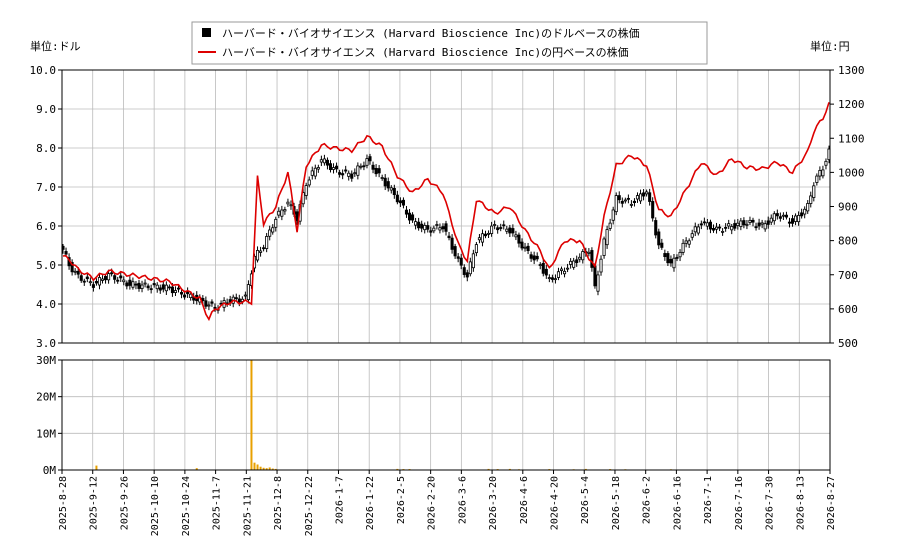 This screenshot has width=900, height=550. I want to click on x-tick-label: 2026-6-16, so click(677, 503).